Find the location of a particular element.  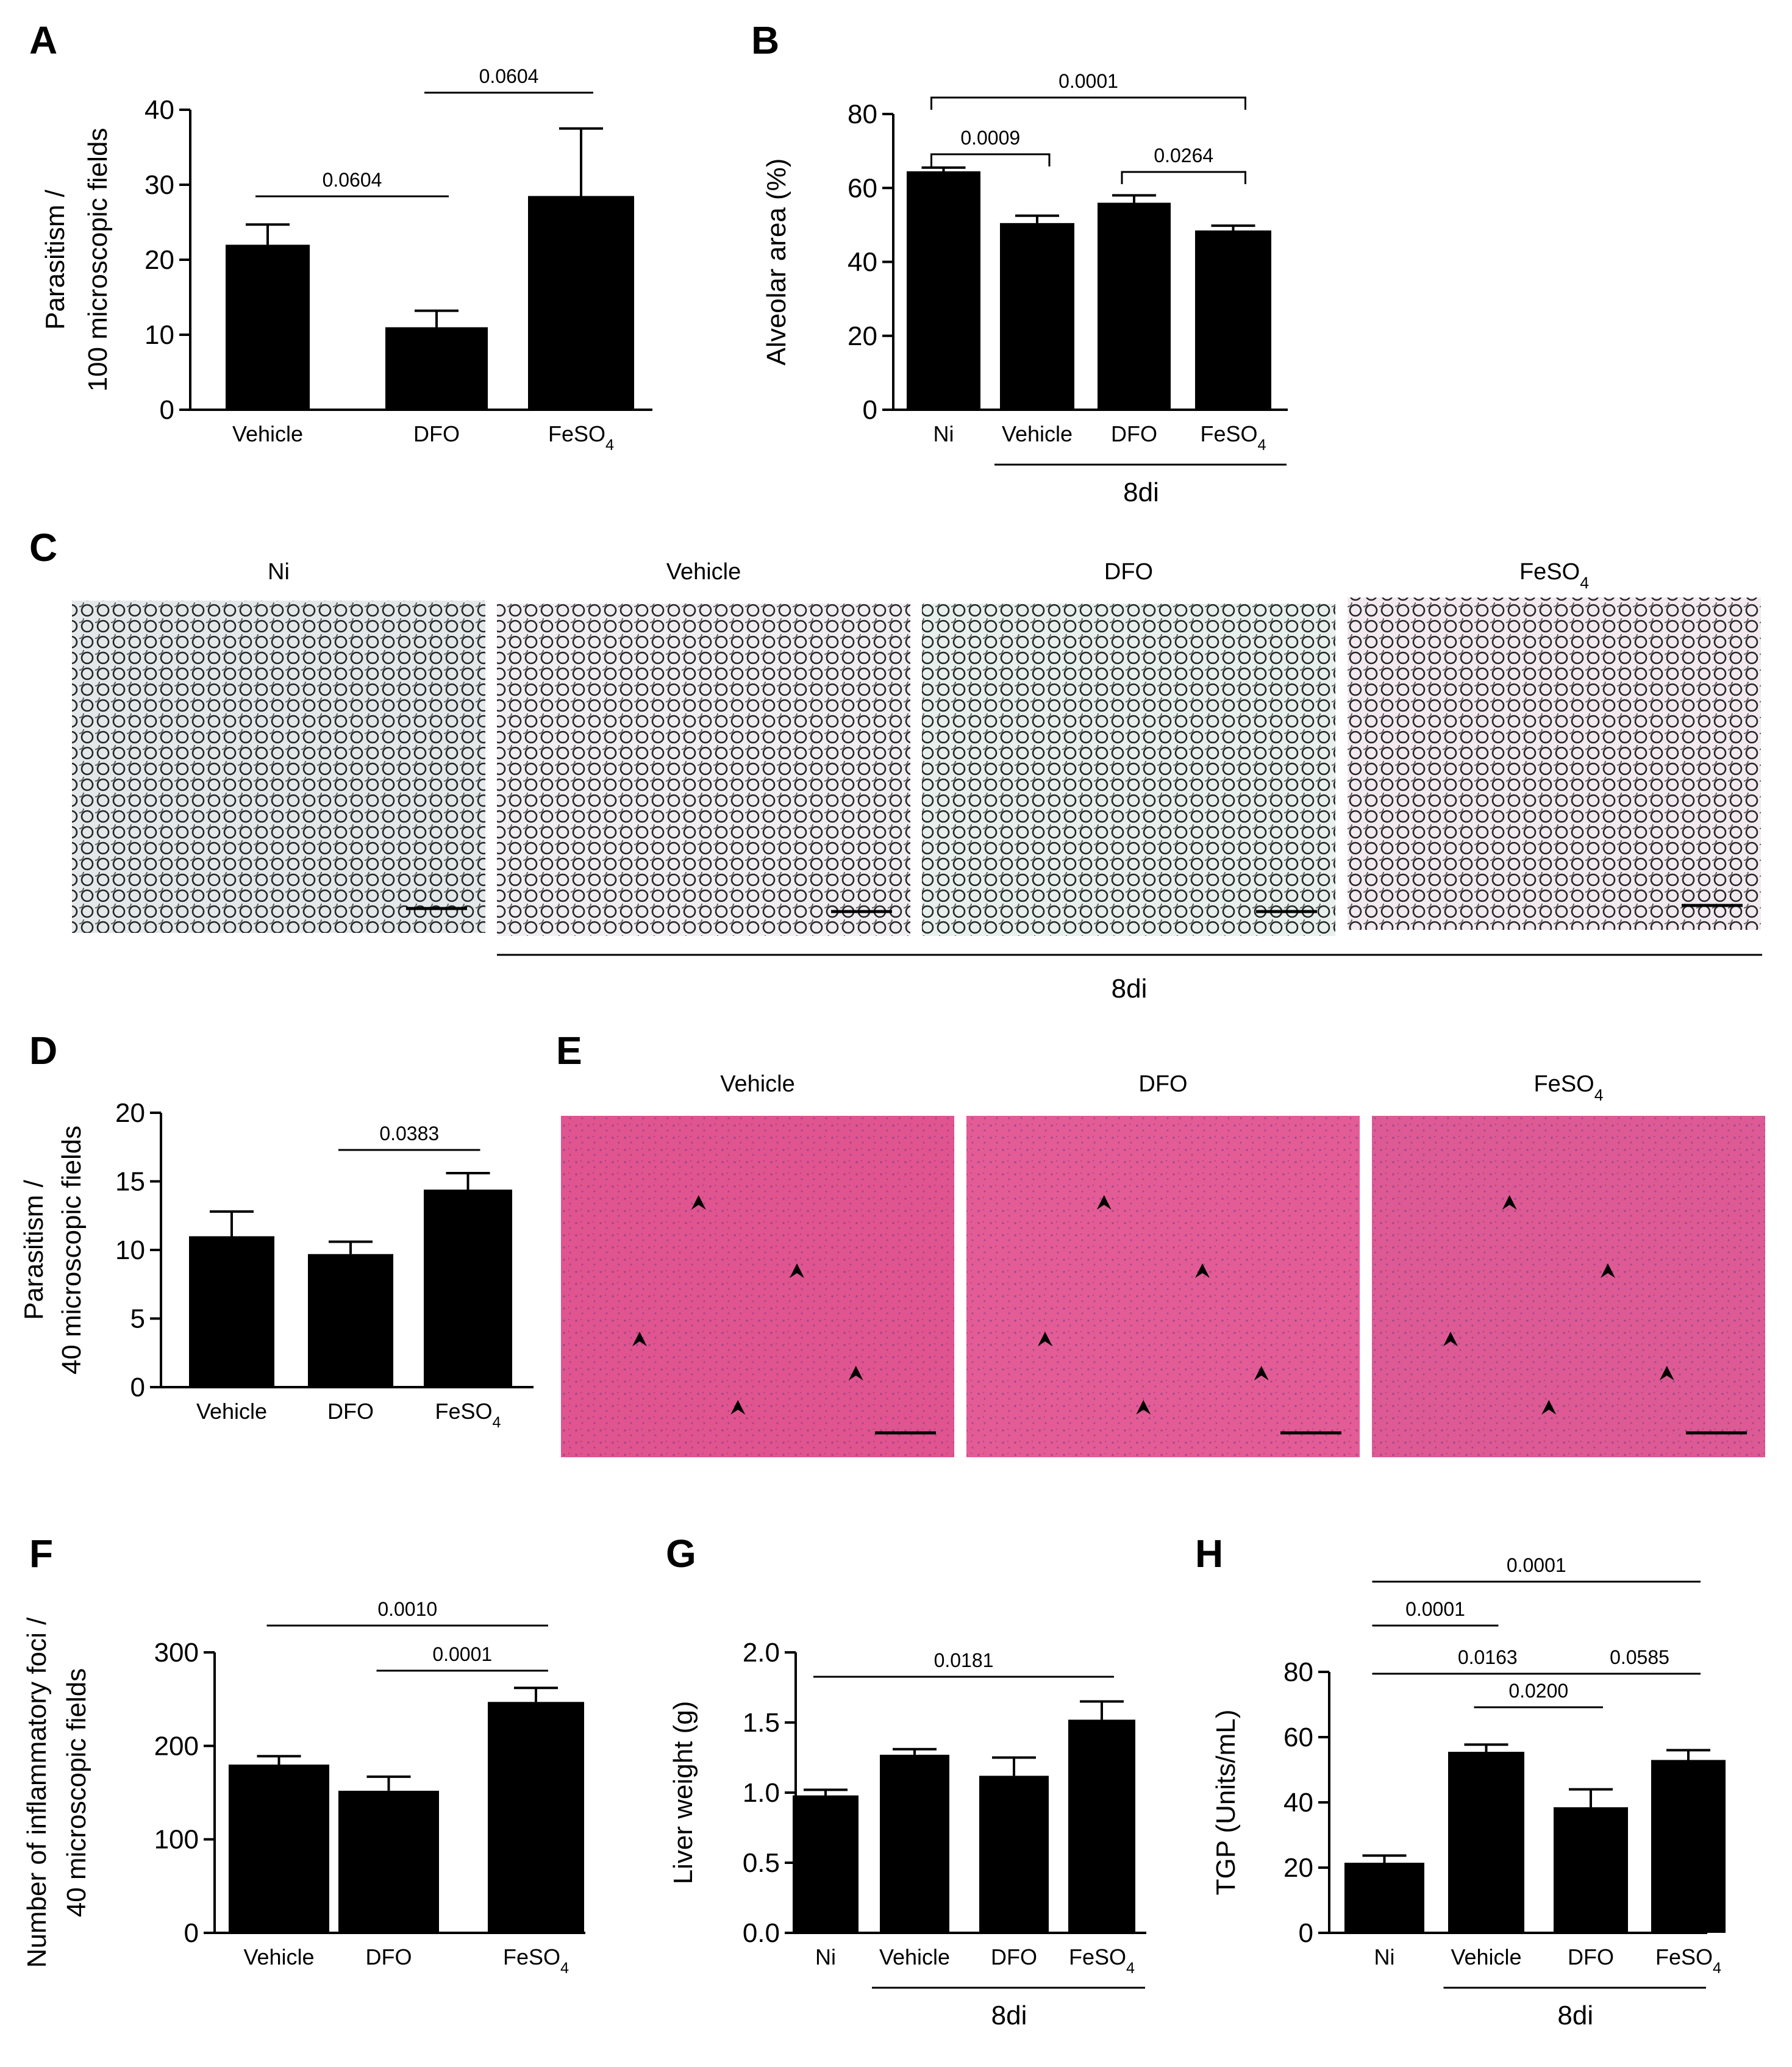

p-value-H-4: 0.0200 is located at coordinates (1538, 1691).